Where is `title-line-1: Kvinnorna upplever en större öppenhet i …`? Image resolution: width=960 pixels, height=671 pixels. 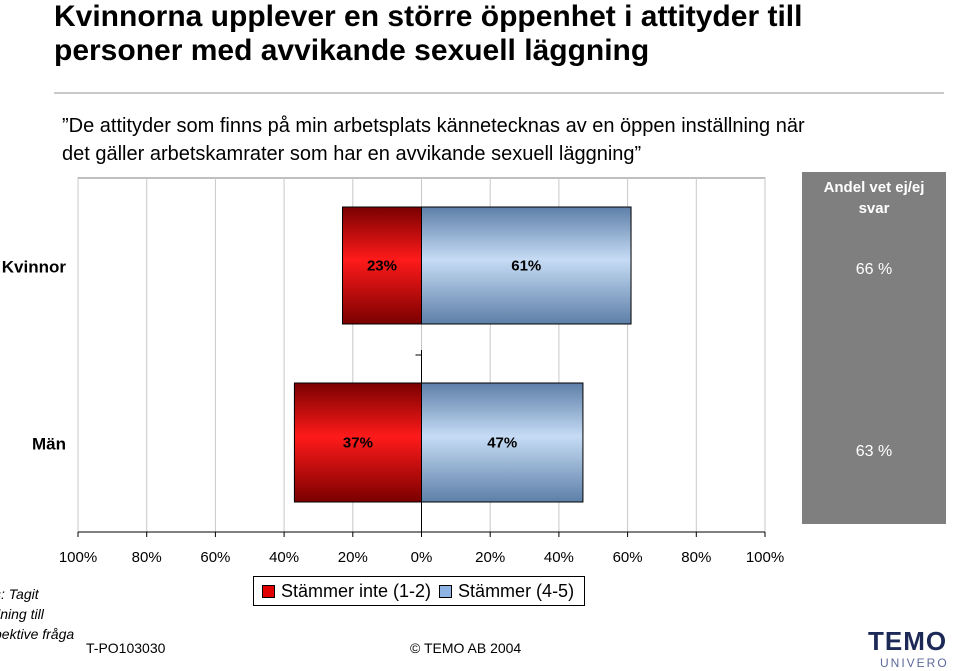 title-line-1: Kvinnorna upplever en större öppenhet i … is located at coordinates (428, 16).